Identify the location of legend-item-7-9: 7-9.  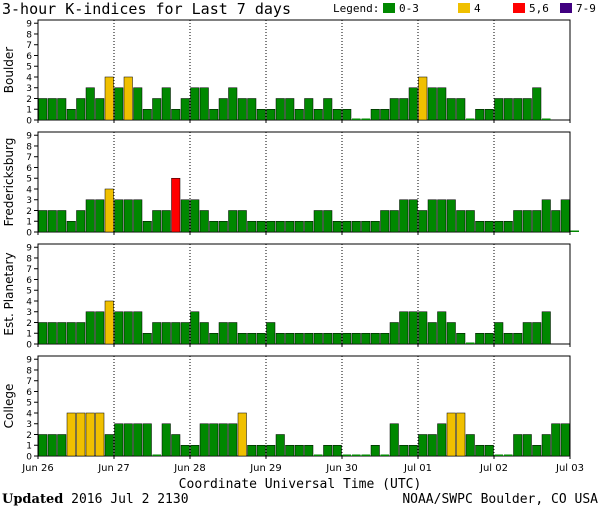
(578, 8).